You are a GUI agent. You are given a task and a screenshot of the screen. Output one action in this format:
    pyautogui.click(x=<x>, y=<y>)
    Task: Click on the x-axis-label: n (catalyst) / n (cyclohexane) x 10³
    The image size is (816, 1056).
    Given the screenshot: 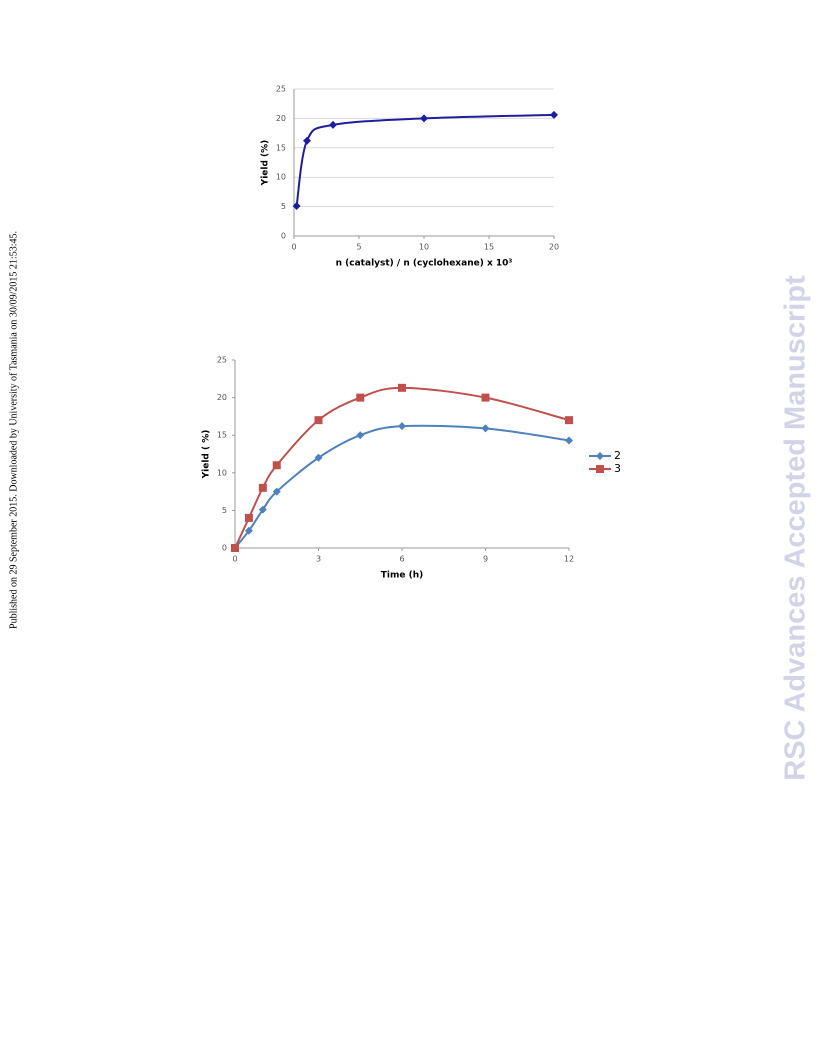 What is the action you would take?
    pyautogui.click(x=424, y=264)
    